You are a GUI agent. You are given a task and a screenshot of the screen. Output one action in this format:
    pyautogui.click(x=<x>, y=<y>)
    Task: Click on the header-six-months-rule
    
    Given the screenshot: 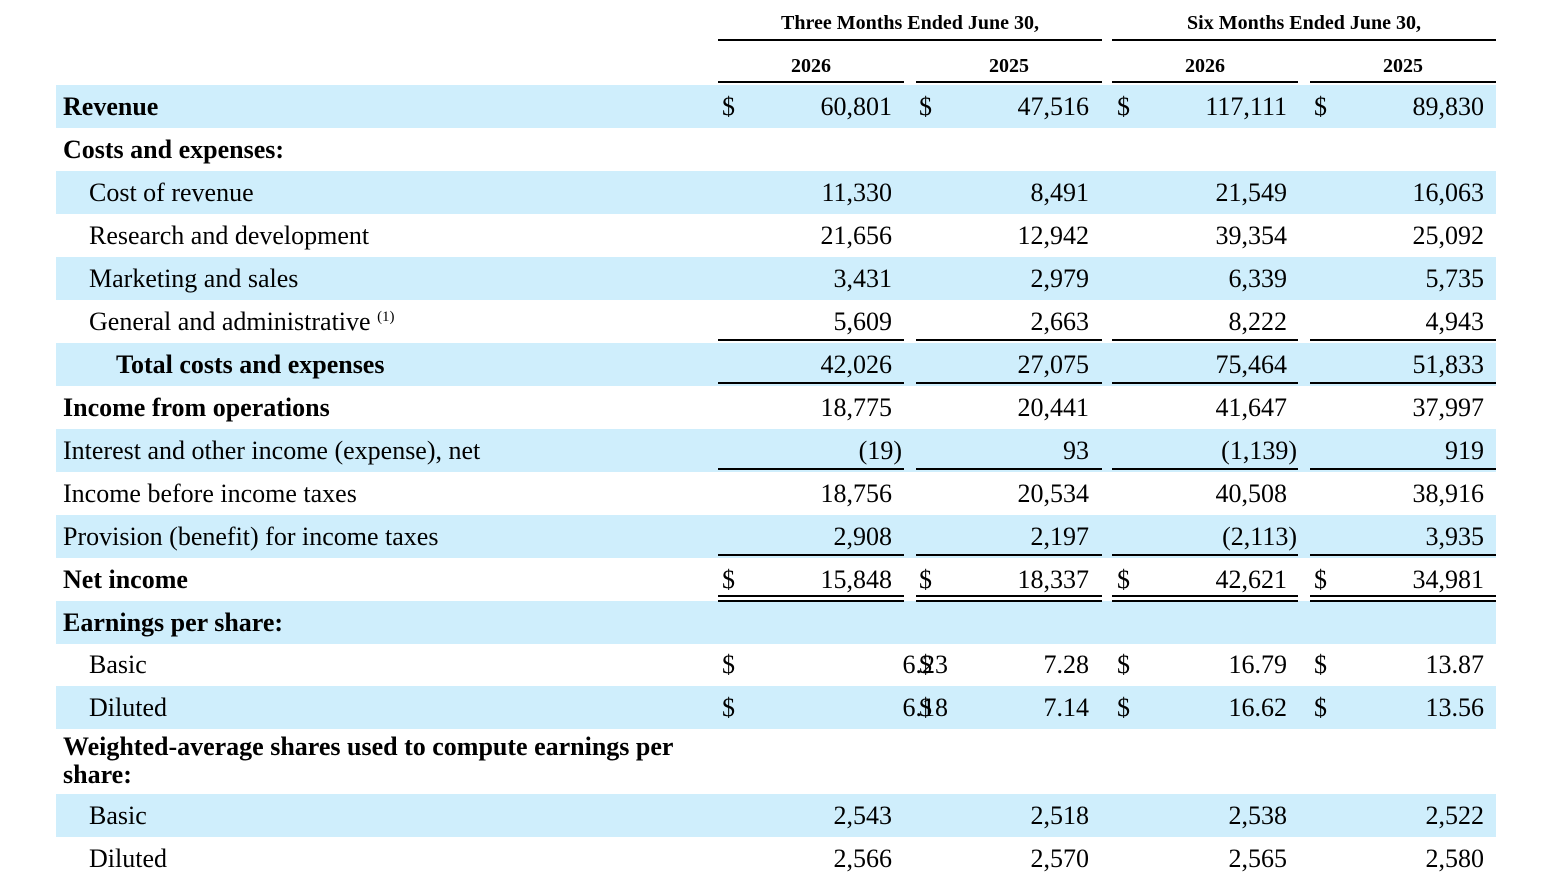 What is the action you would take?
    pyautogui.click(x=1304, y=40)
    